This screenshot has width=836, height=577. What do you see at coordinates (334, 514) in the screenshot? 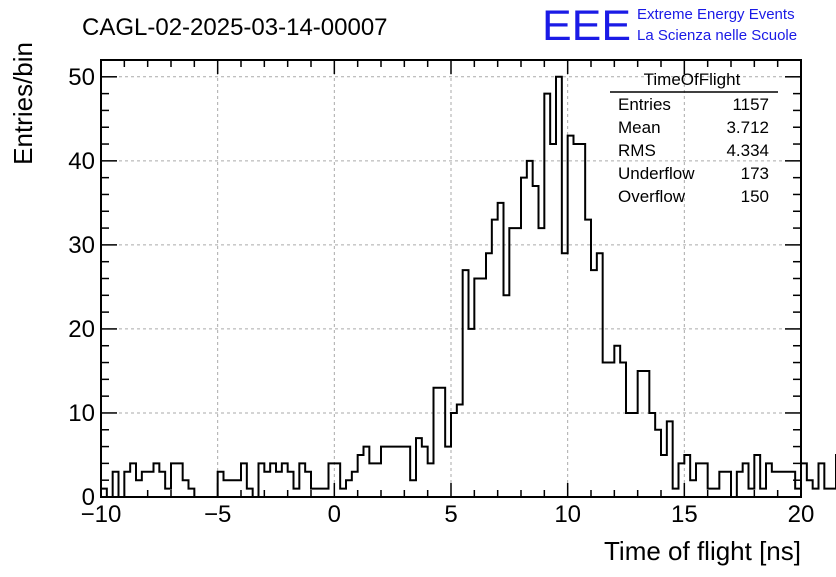
I see `x-tick-label: 0` at bounding box center [334, 514].